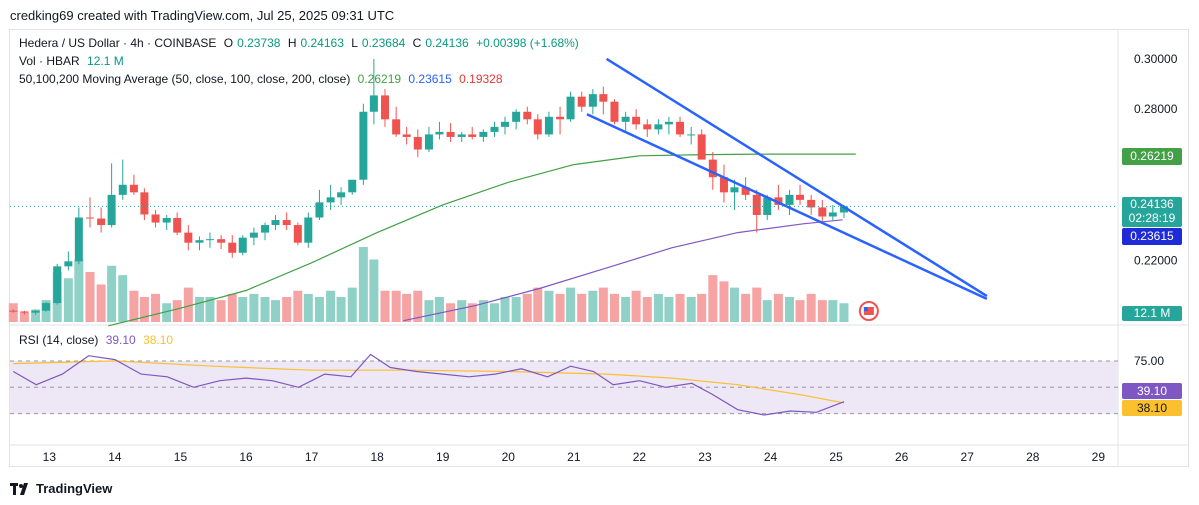 This screenshot has height=505, width=1199. Describe the element at coordinates (158, 340) in the screenshot. I see `rsi-ma-value: 38.10` at that location.